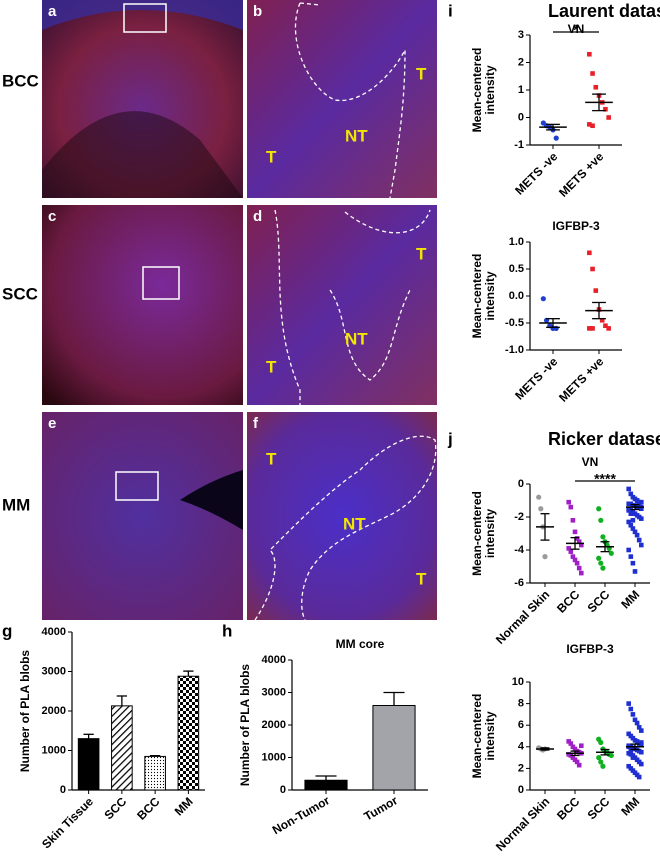 The width and height of the screenshot is (660, 861). I want to click on y-tick-label: -0.5, so click(514, 323).